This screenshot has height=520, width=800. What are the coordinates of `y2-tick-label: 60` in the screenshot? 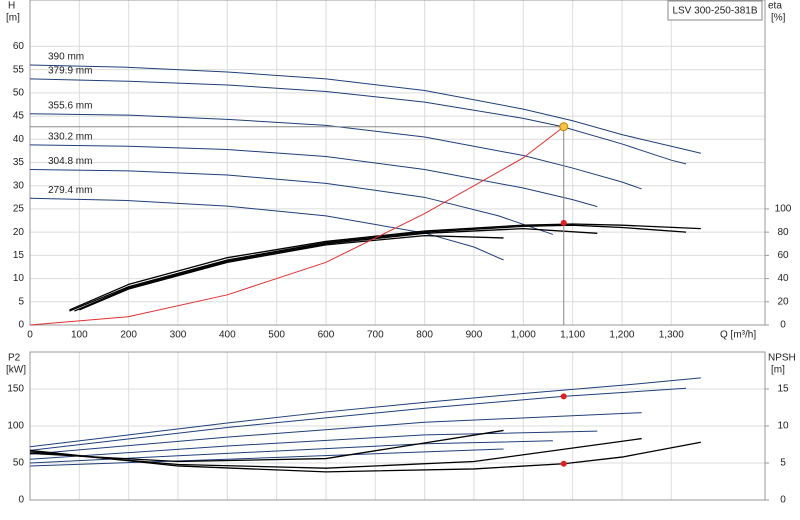 It's located at (783, 255).